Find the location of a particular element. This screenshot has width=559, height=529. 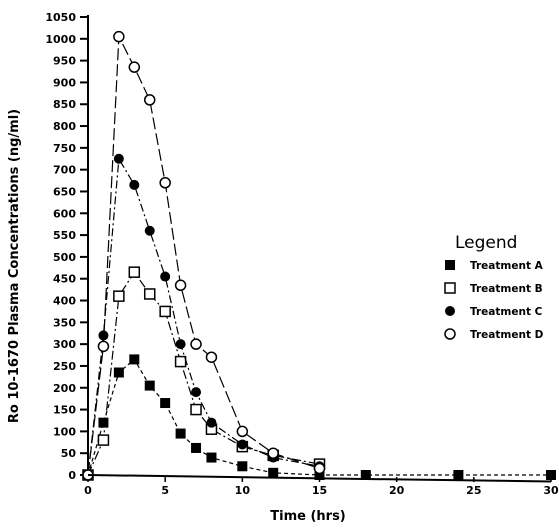

legend-label: Treatment D is located at coordinates (507, 335).